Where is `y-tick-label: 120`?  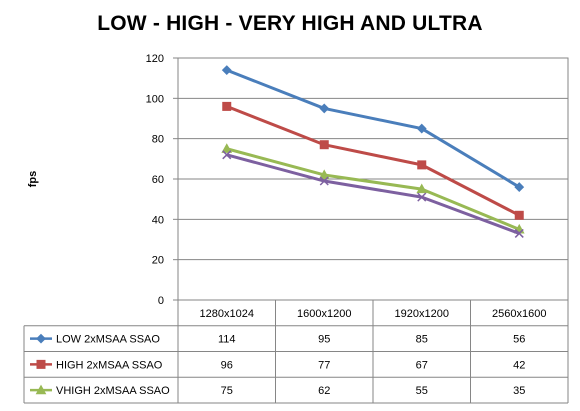 y-tick-label: 120 is located at coordinates (155, 59).